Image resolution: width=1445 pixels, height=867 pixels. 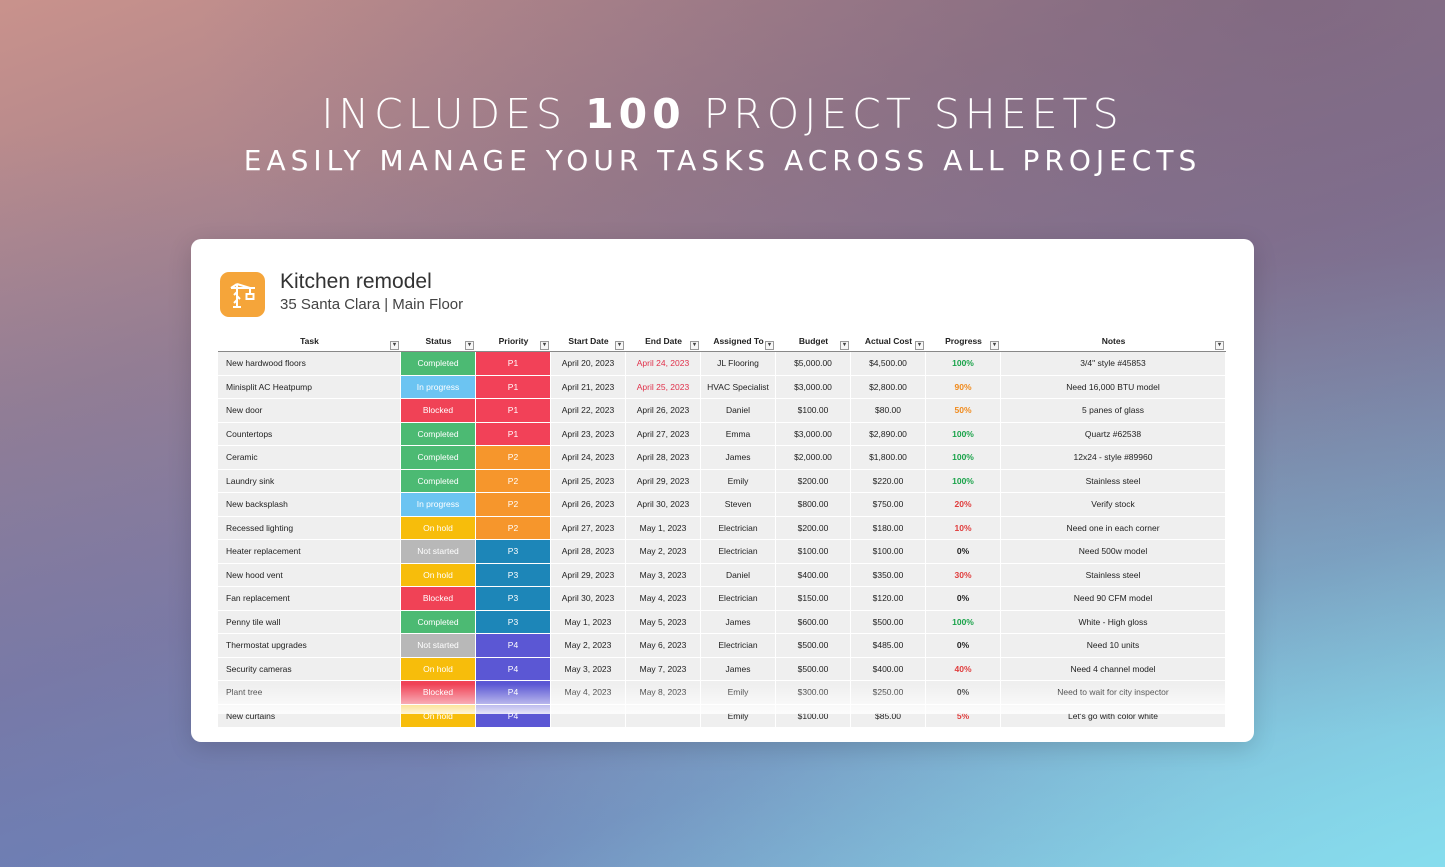 I want to click on cell-actual-cost: $500.00, so click(x=888, y=621).